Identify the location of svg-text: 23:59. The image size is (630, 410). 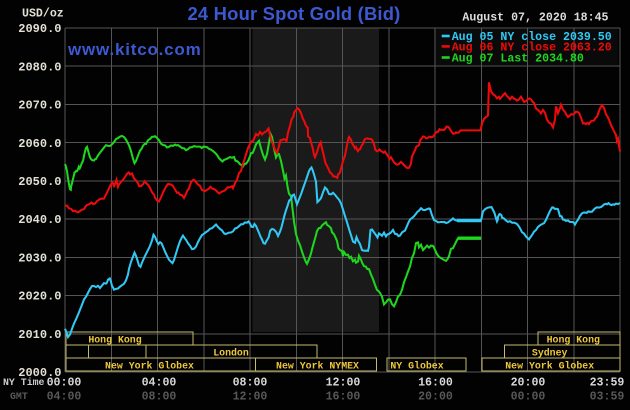
(607, 383).